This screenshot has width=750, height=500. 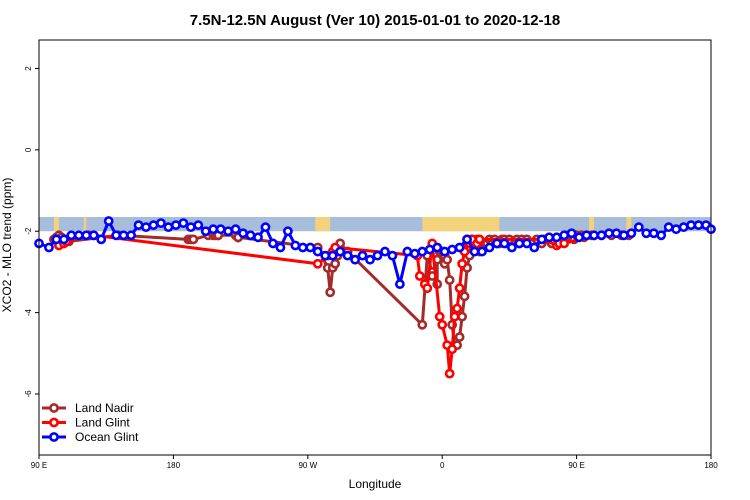 I want to click on x-axis-label: Longitude, so click(x=375, y=484).